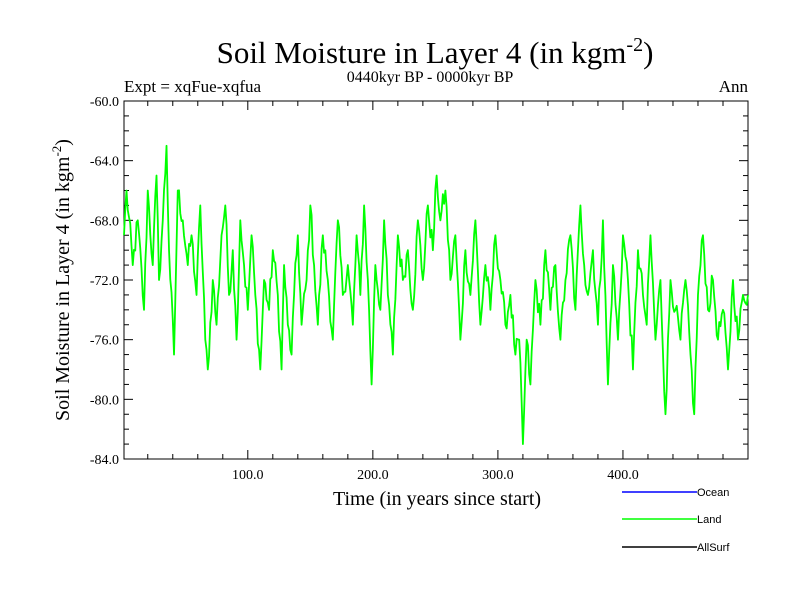  Describe the element at coordinates (713, 493) in the screenshot. I see `legend-label-ocean: Ocean` at that location.